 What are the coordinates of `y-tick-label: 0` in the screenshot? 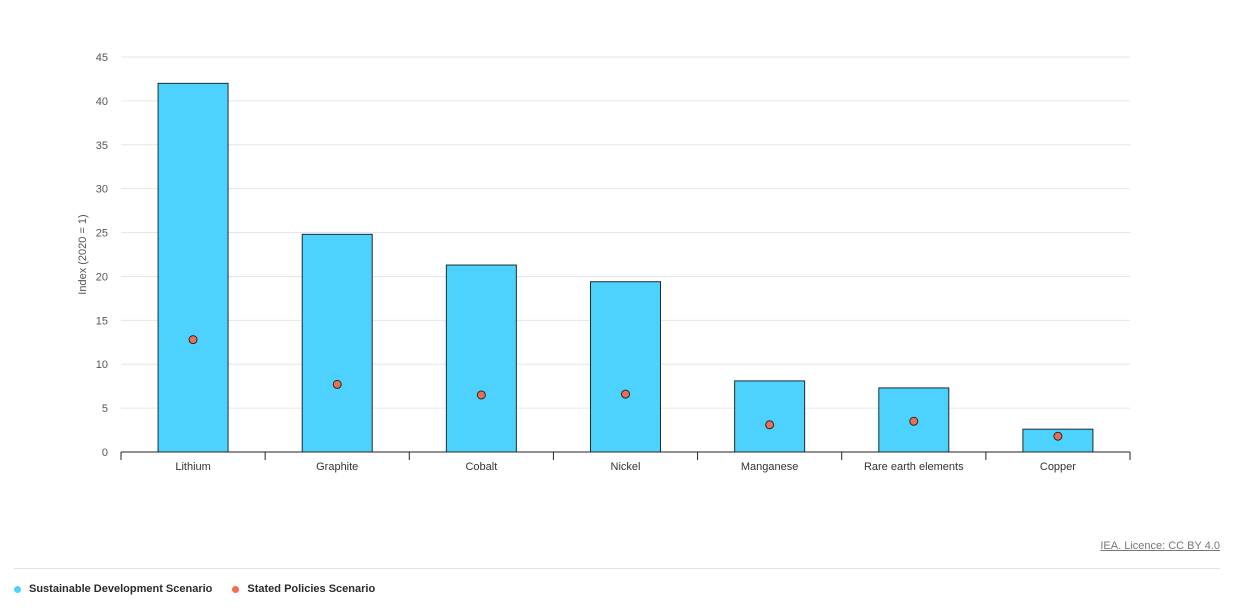 It's located at (105, 453).